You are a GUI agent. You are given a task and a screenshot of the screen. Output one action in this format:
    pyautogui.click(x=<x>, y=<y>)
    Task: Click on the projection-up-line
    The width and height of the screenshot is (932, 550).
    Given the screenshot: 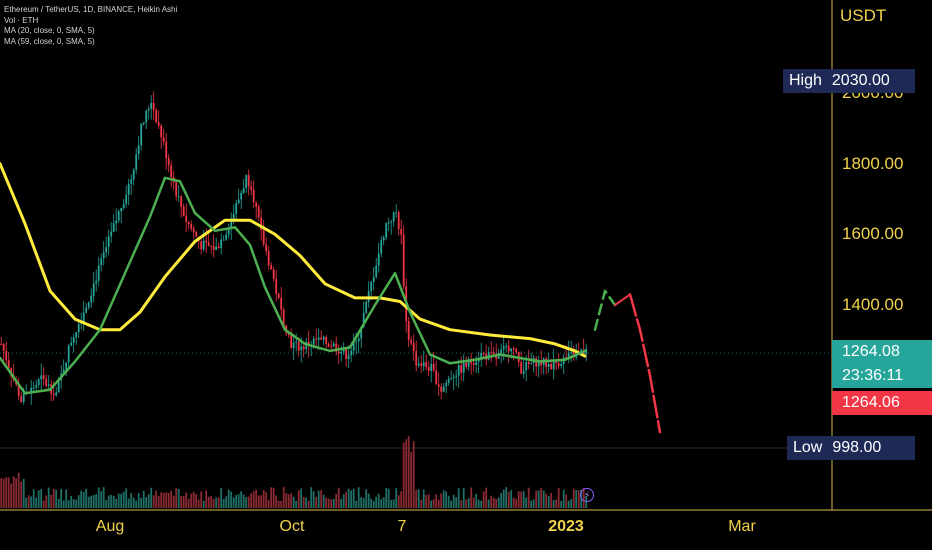 What is the action you would take?
    pyautogui.click(x=605, y=310)
    